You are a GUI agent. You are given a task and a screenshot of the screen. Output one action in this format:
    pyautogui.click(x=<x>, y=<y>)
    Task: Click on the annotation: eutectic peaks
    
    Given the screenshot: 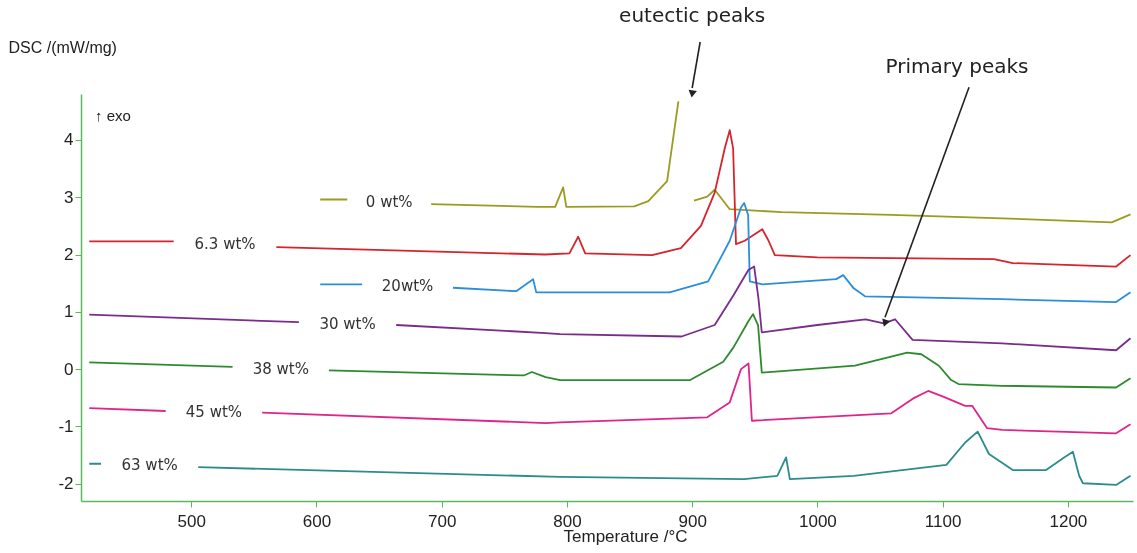 What is the action you would take?
    pyautogui.click(x=692, y=15)
    